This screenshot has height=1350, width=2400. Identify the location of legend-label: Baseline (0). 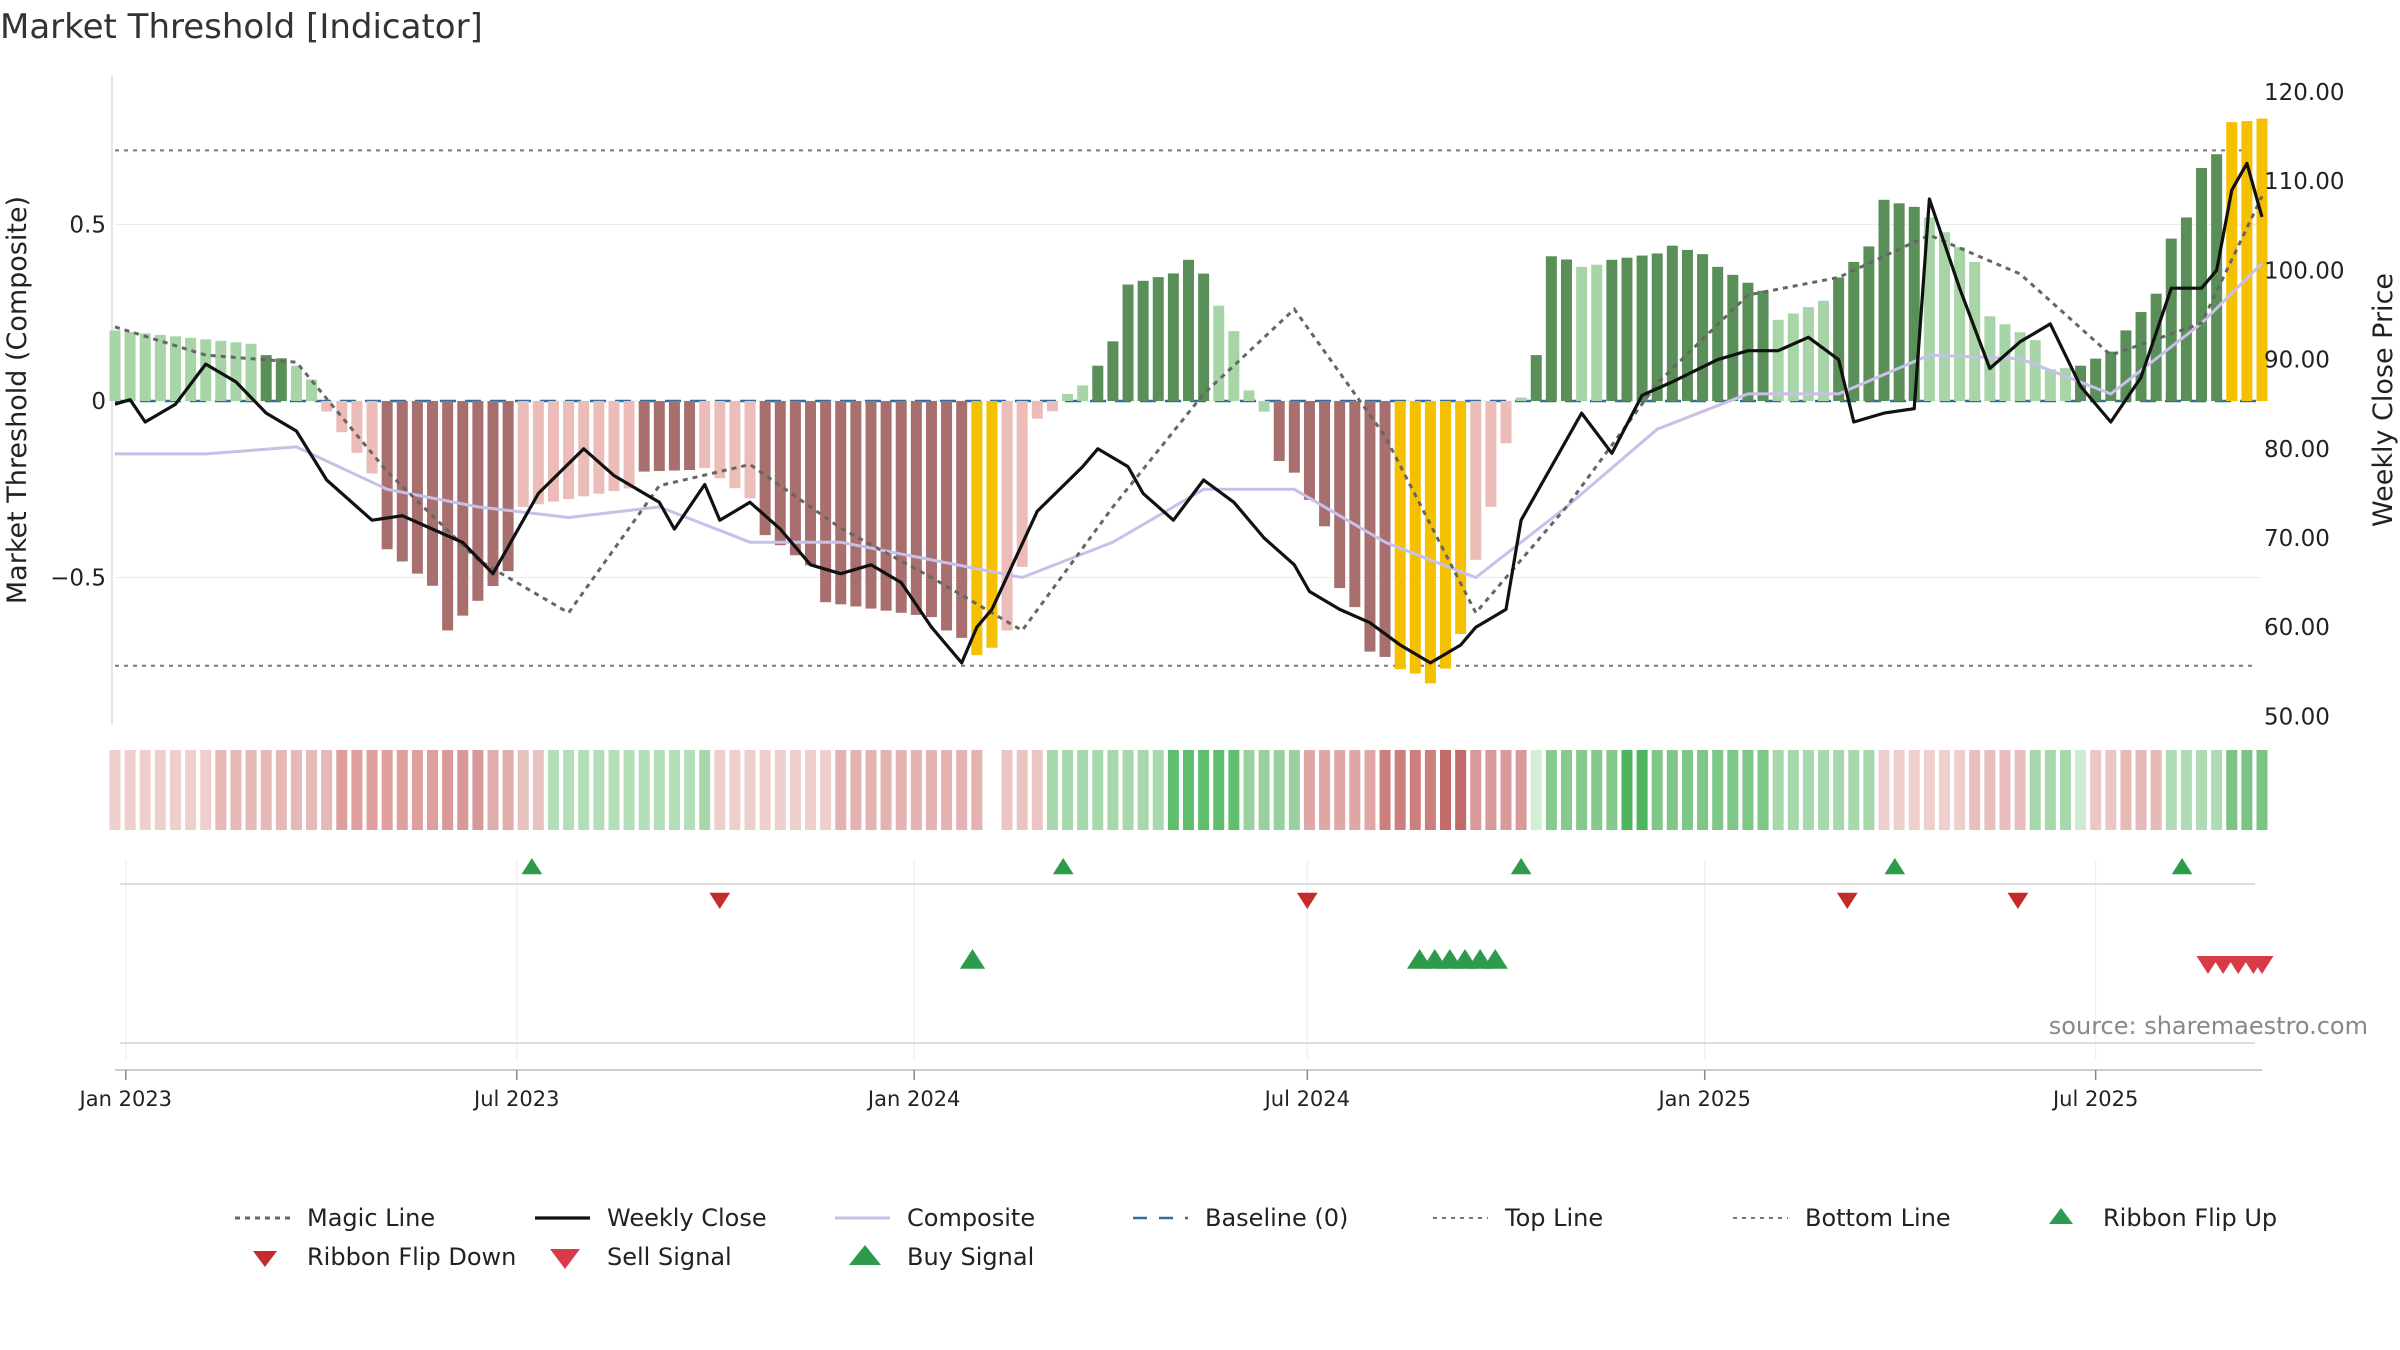
(1276, 1218).